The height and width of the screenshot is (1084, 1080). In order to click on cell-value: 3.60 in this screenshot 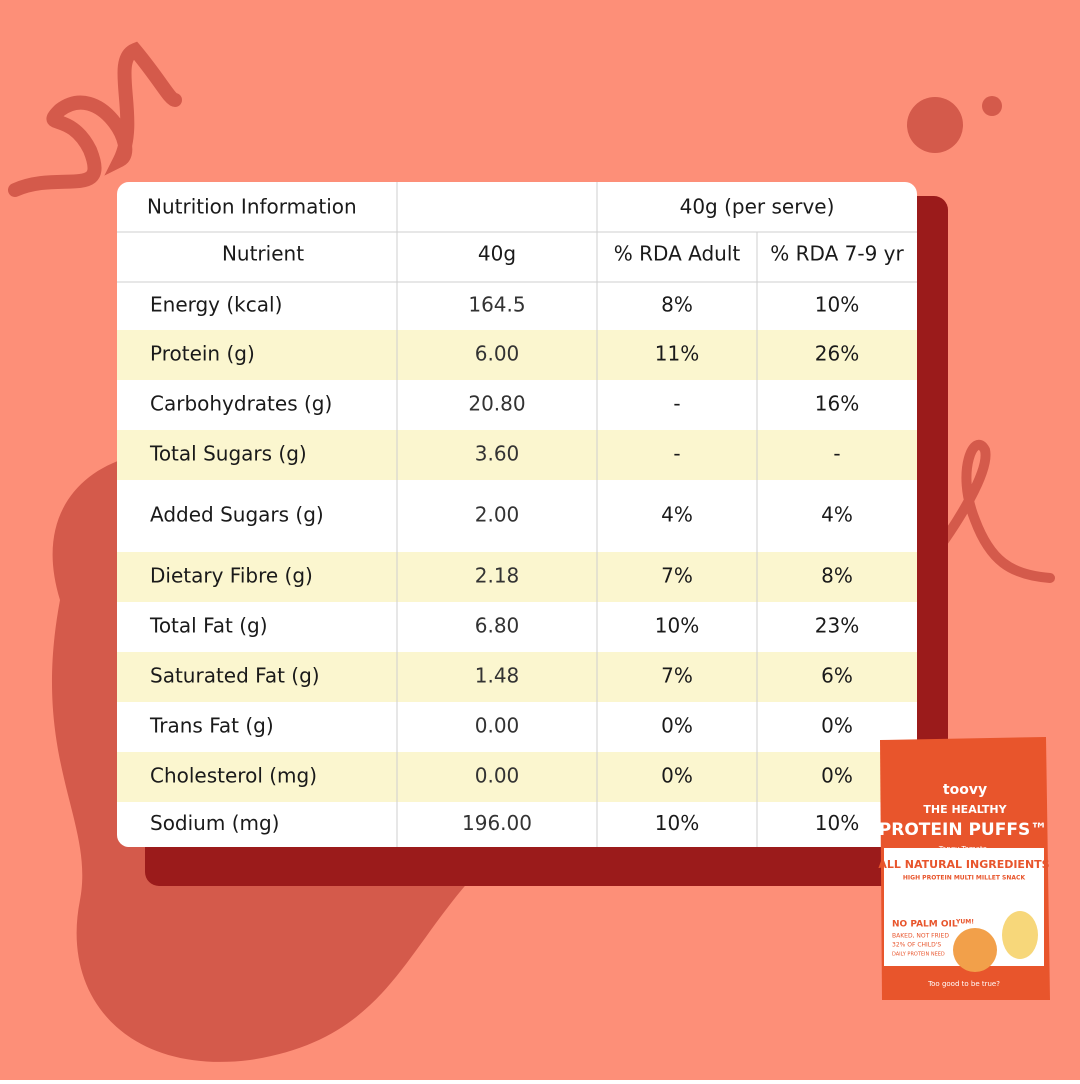, I will do `click(497, 454)`.